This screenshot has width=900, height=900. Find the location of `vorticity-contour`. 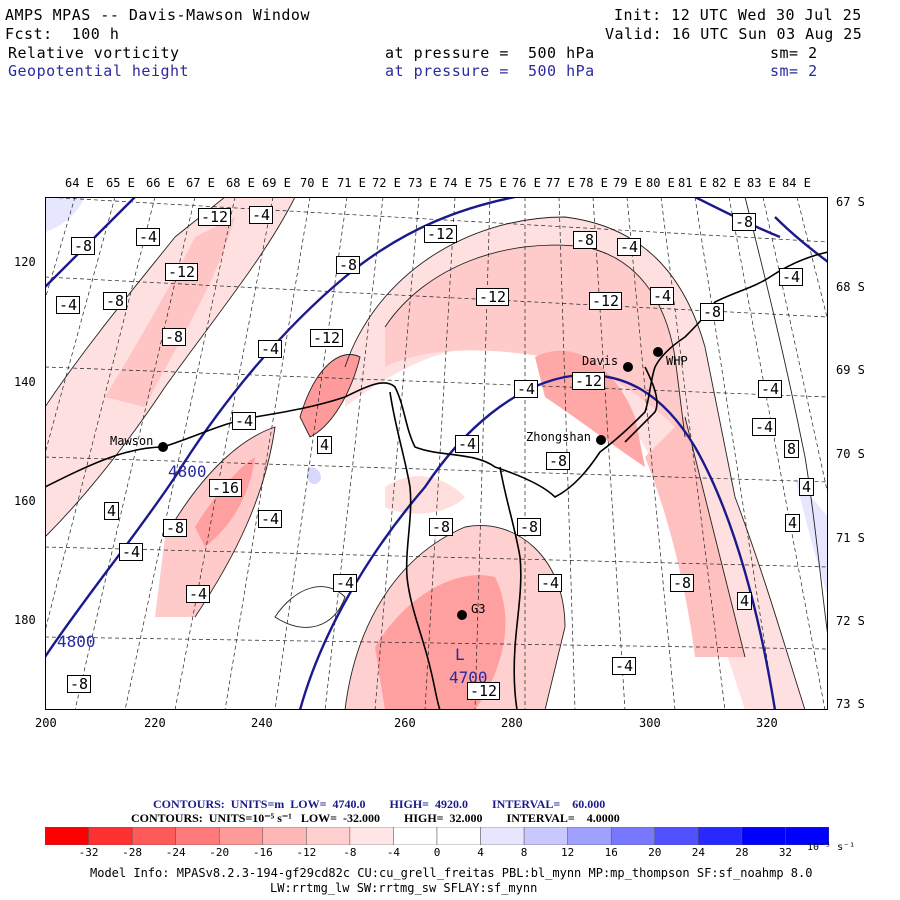

vorticity-contour is located at coordinates (310, 607).